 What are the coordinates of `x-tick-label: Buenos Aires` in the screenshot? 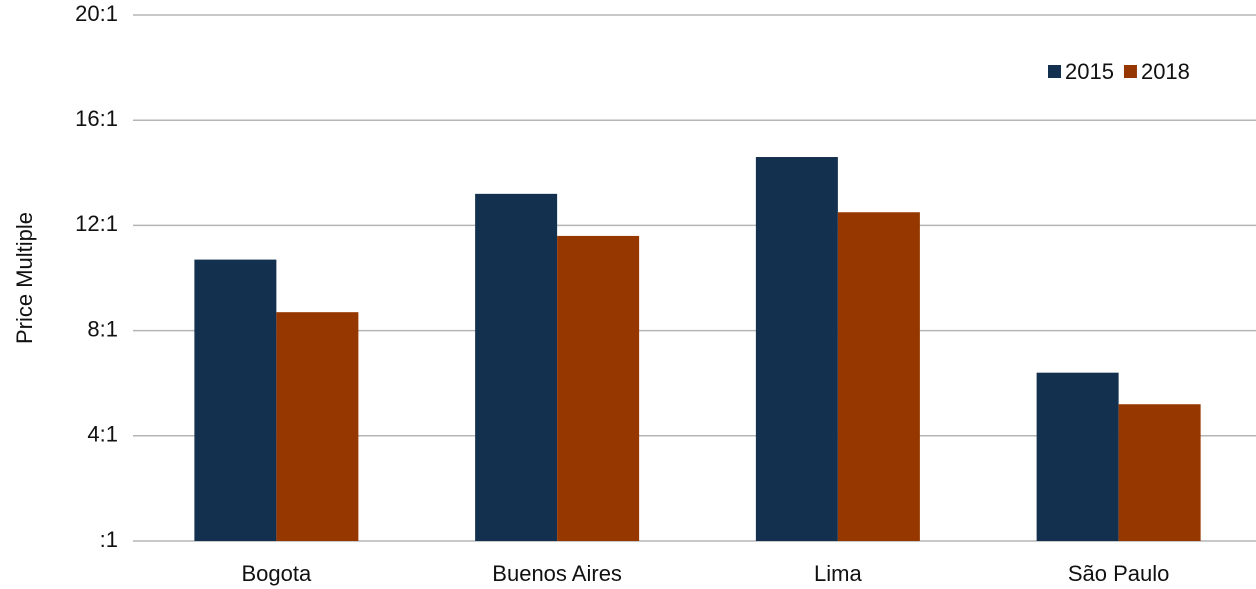 It's located at (557, 573).